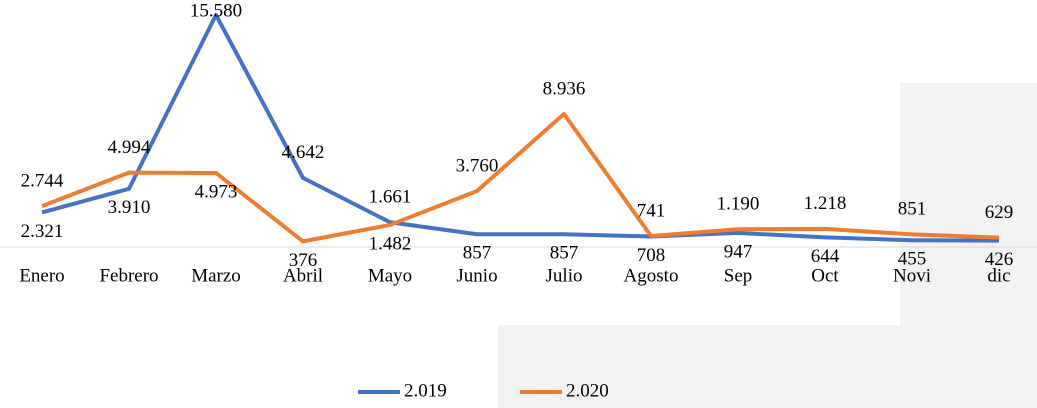 Image resolution: width=1037 pixels, height=408 pixels. Describe the element at coordinates (42, 231) in the screenshot. I see `data-label: 2.321` at that location.